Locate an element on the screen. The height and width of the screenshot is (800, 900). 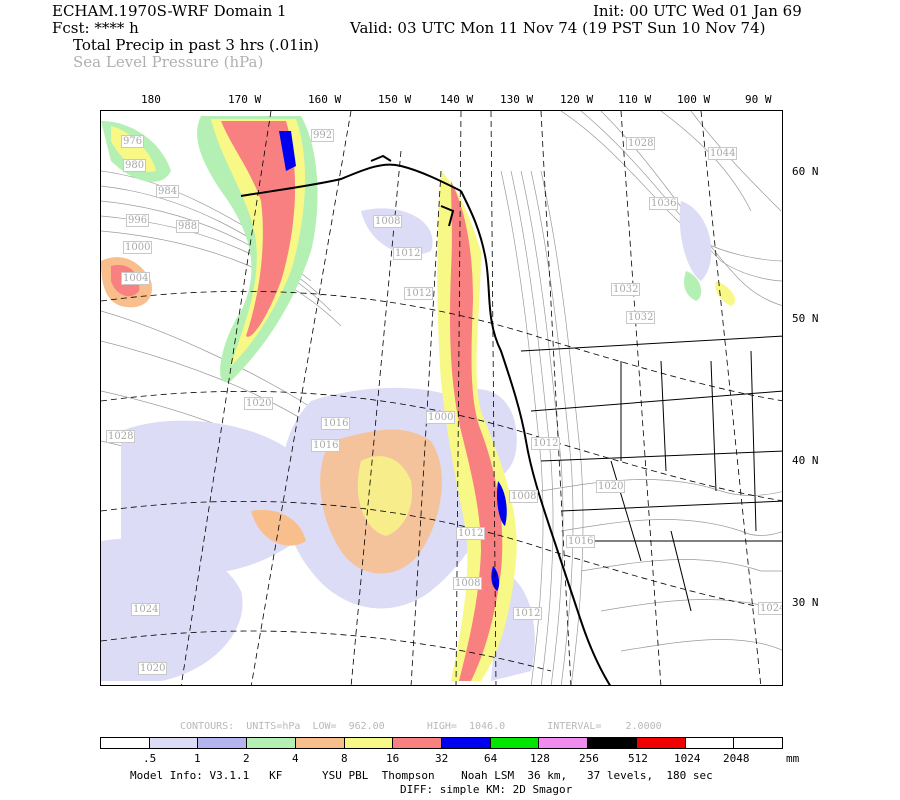
colorbar-label: 1 is located at coordinates (197, 758).